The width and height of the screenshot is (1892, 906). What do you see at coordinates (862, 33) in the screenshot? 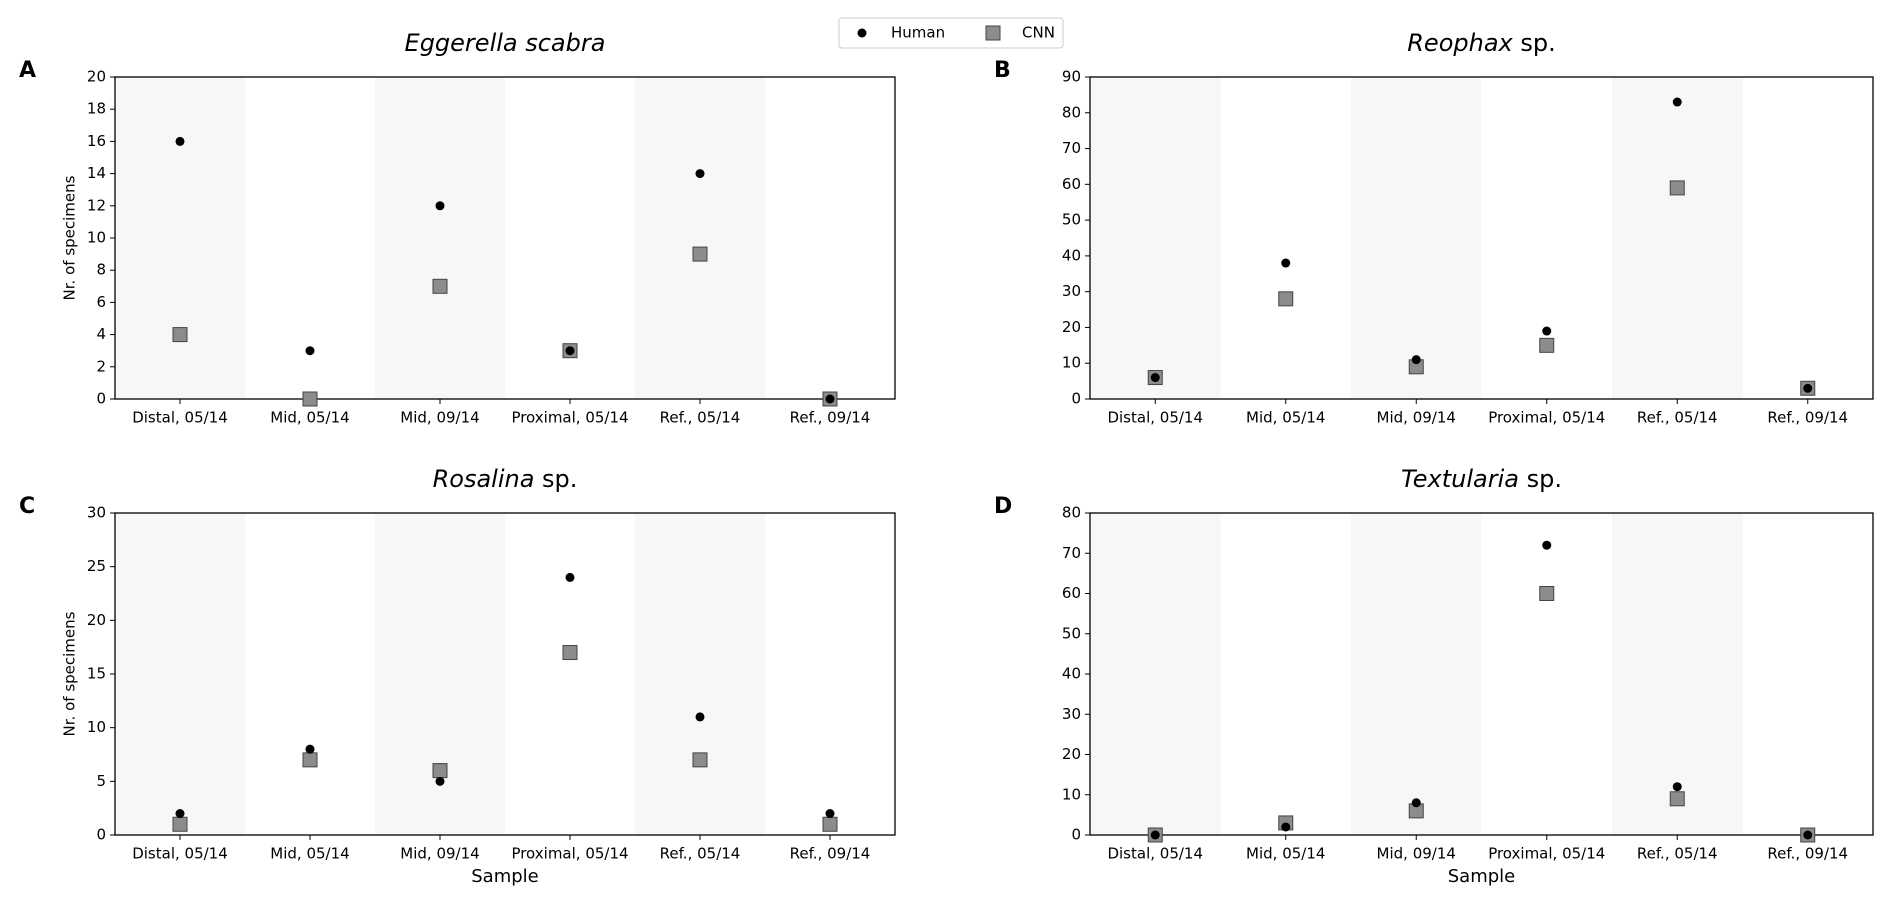
I see `legend-marker` at bounding box center [862, 33].